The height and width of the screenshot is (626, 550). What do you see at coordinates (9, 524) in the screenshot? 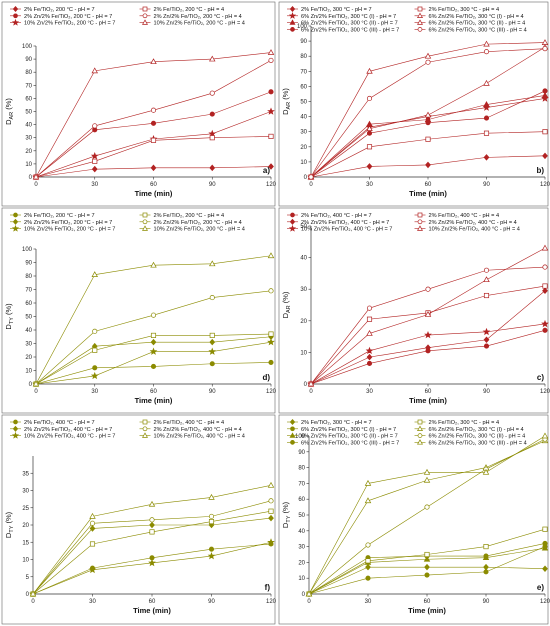
I see `y-axis-title: DTY (%)` at bounding box center [9, 524].